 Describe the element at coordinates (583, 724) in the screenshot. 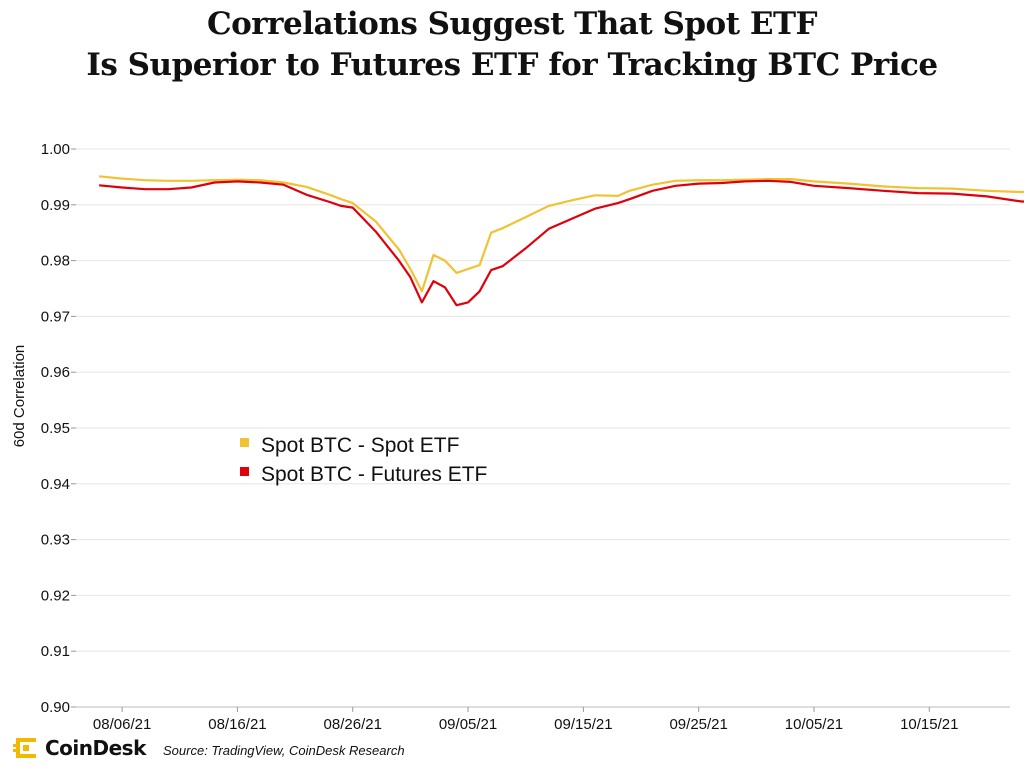

I see `x-tick-label: 09/15/21` at that location.